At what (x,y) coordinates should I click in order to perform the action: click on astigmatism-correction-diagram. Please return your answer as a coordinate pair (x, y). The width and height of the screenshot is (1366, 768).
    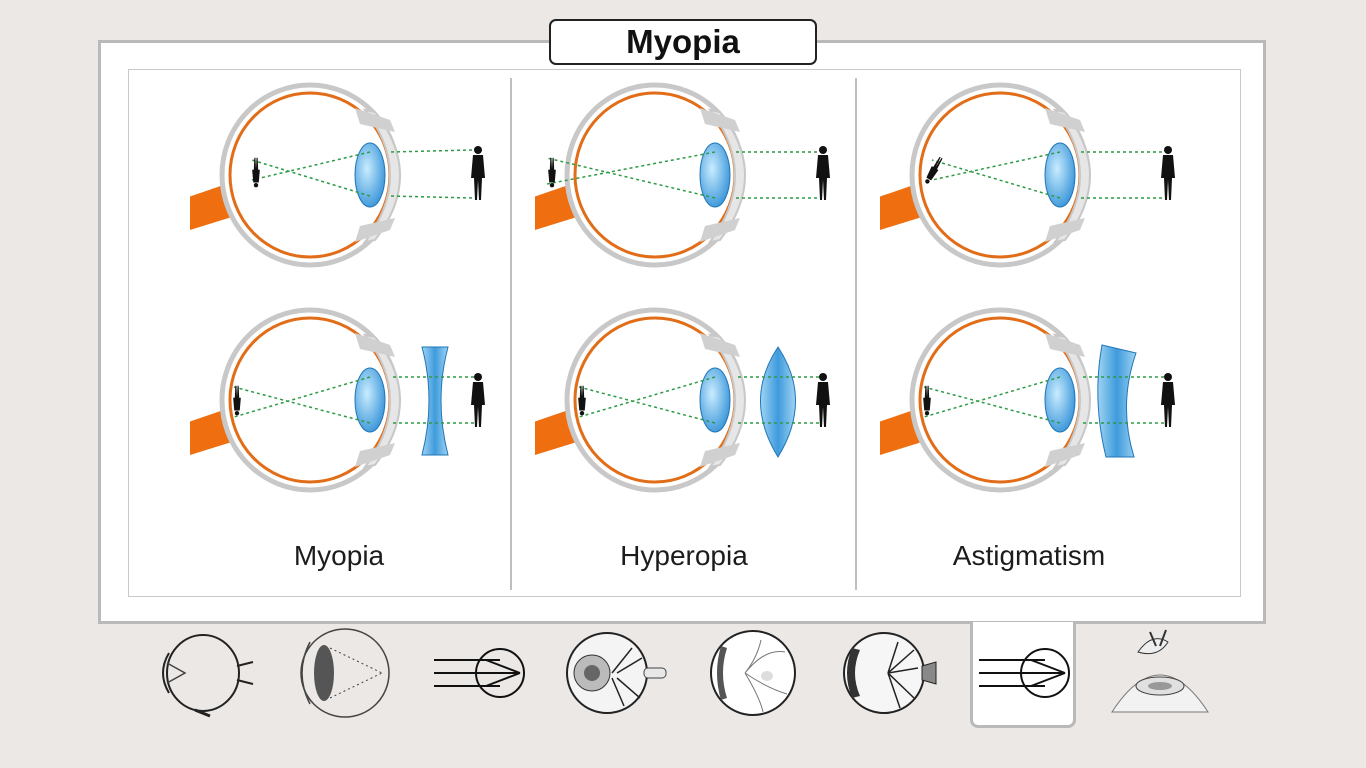
    Looking at the image, I should click on (1027, 405).